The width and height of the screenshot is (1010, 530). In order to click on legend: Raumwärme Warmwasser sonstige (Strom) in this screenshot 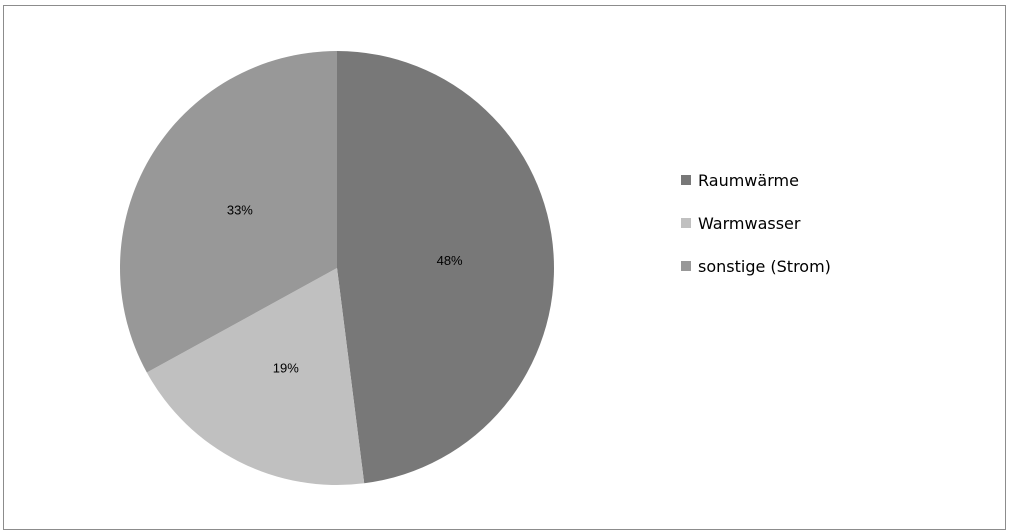, I will do `click(756, 223)`.